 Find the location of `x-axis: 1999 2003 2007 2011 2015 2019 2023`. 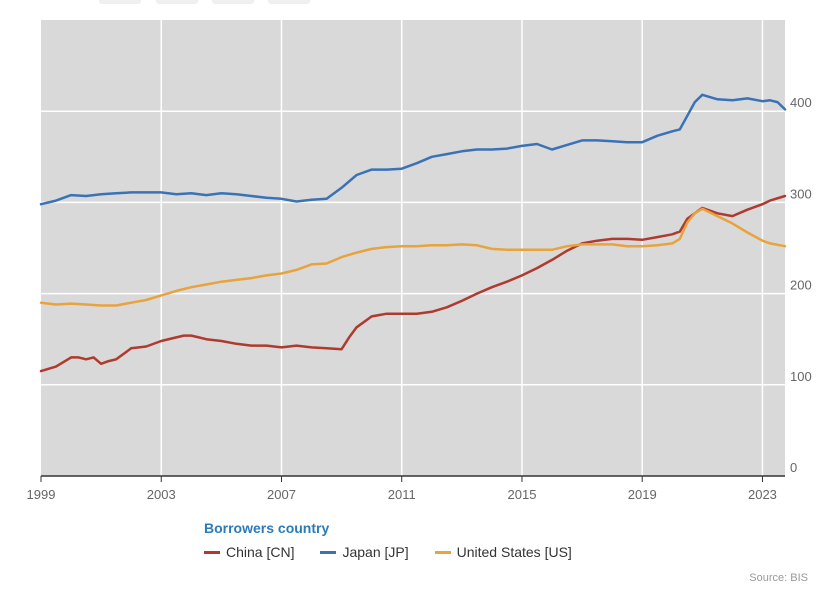

x-axis: 1999 2003 2007 2011 2015 2019 2023 is located at coordinates (406, 488).